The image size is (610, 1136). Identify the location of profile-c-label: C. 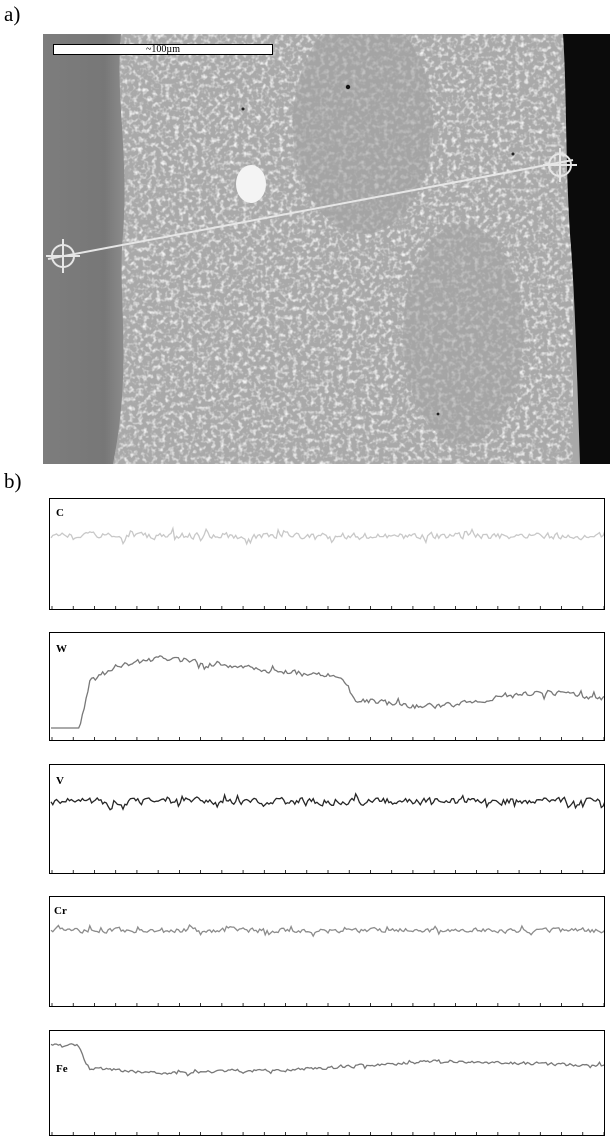
(60, 513).